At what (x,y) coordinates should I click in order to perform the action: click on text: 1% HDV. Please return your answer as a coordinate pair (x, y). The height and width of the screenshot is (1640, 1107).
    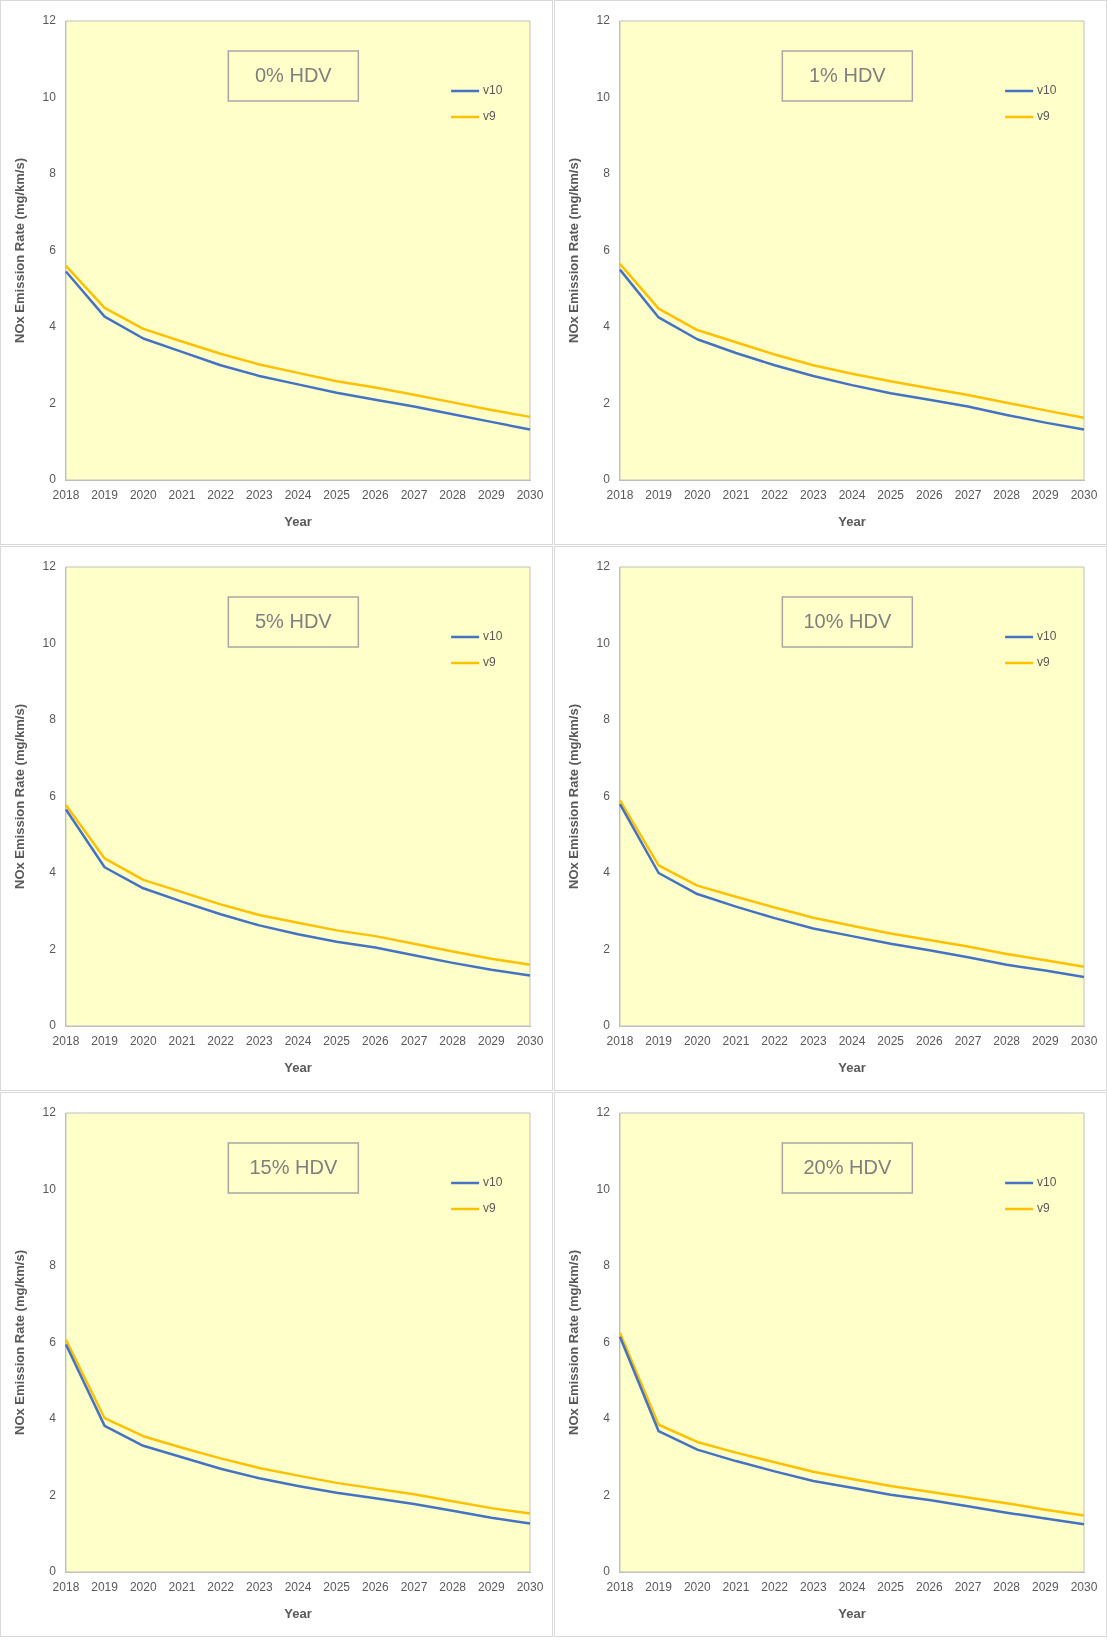
    Looking at the image, I should click on (847, 74).